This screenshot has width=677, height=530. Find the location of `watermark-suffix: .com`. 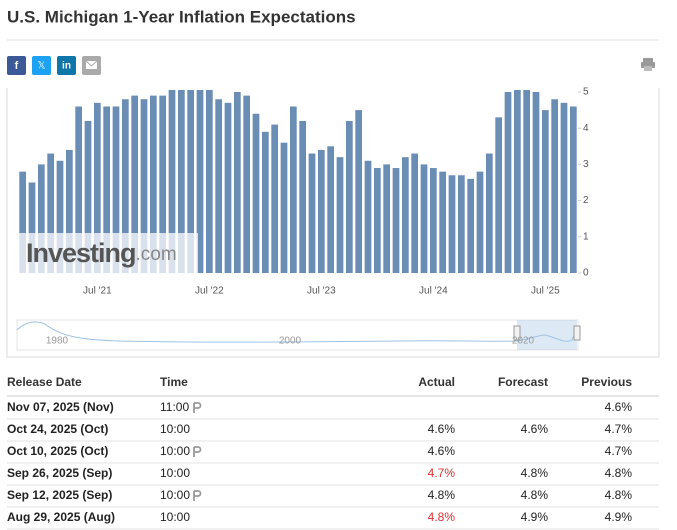

watermark-suffix: .com is located at coordinates (156, 254).